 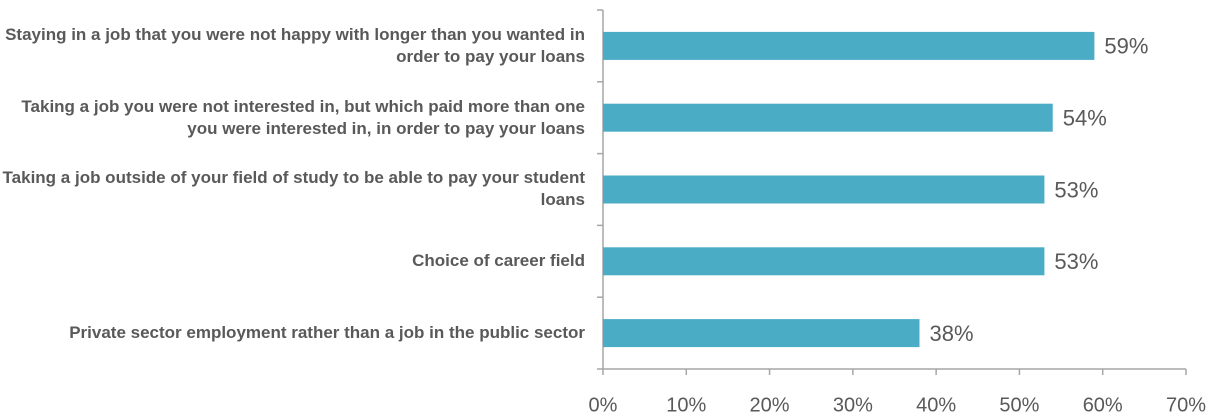 What do you see at coordinates (1126, 46) in the screenshot?
I see `value-label: 59%` at bounding box center [1126, 46].